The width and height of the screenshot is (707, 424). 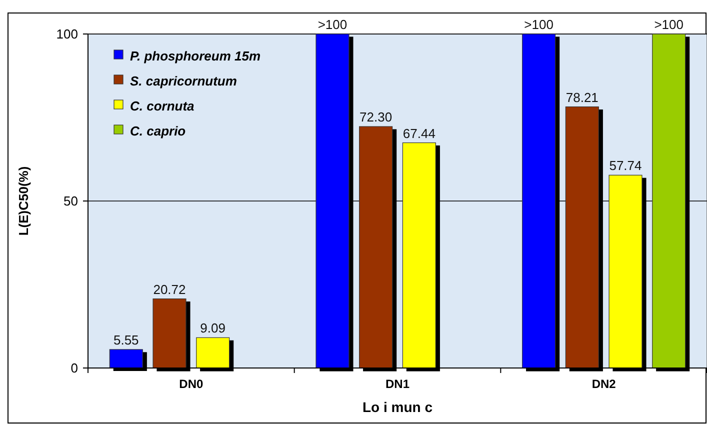 What do you see at coordinates (169, 289) in the screenshot?
I see `data-label: 20.72` at bounding box center [169, 289].